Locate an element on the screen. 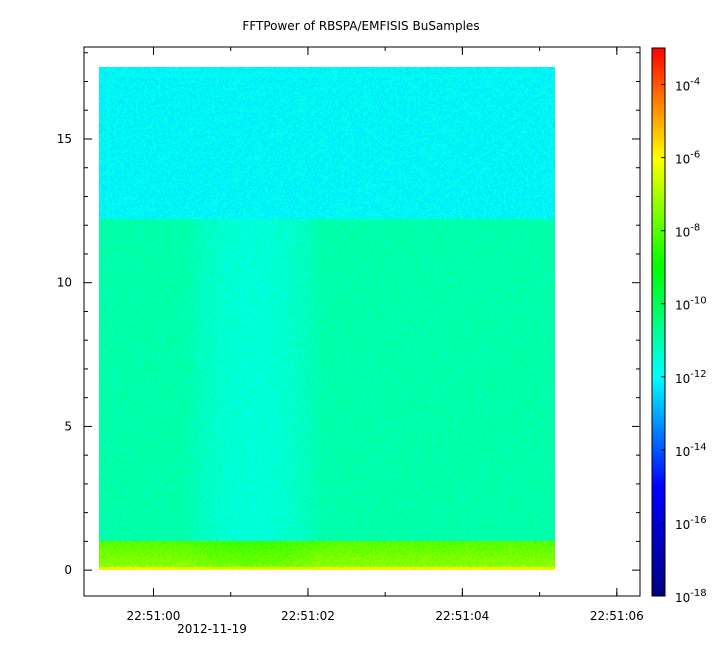  y-tick-label: 5 is located at coordinates (68, 426).